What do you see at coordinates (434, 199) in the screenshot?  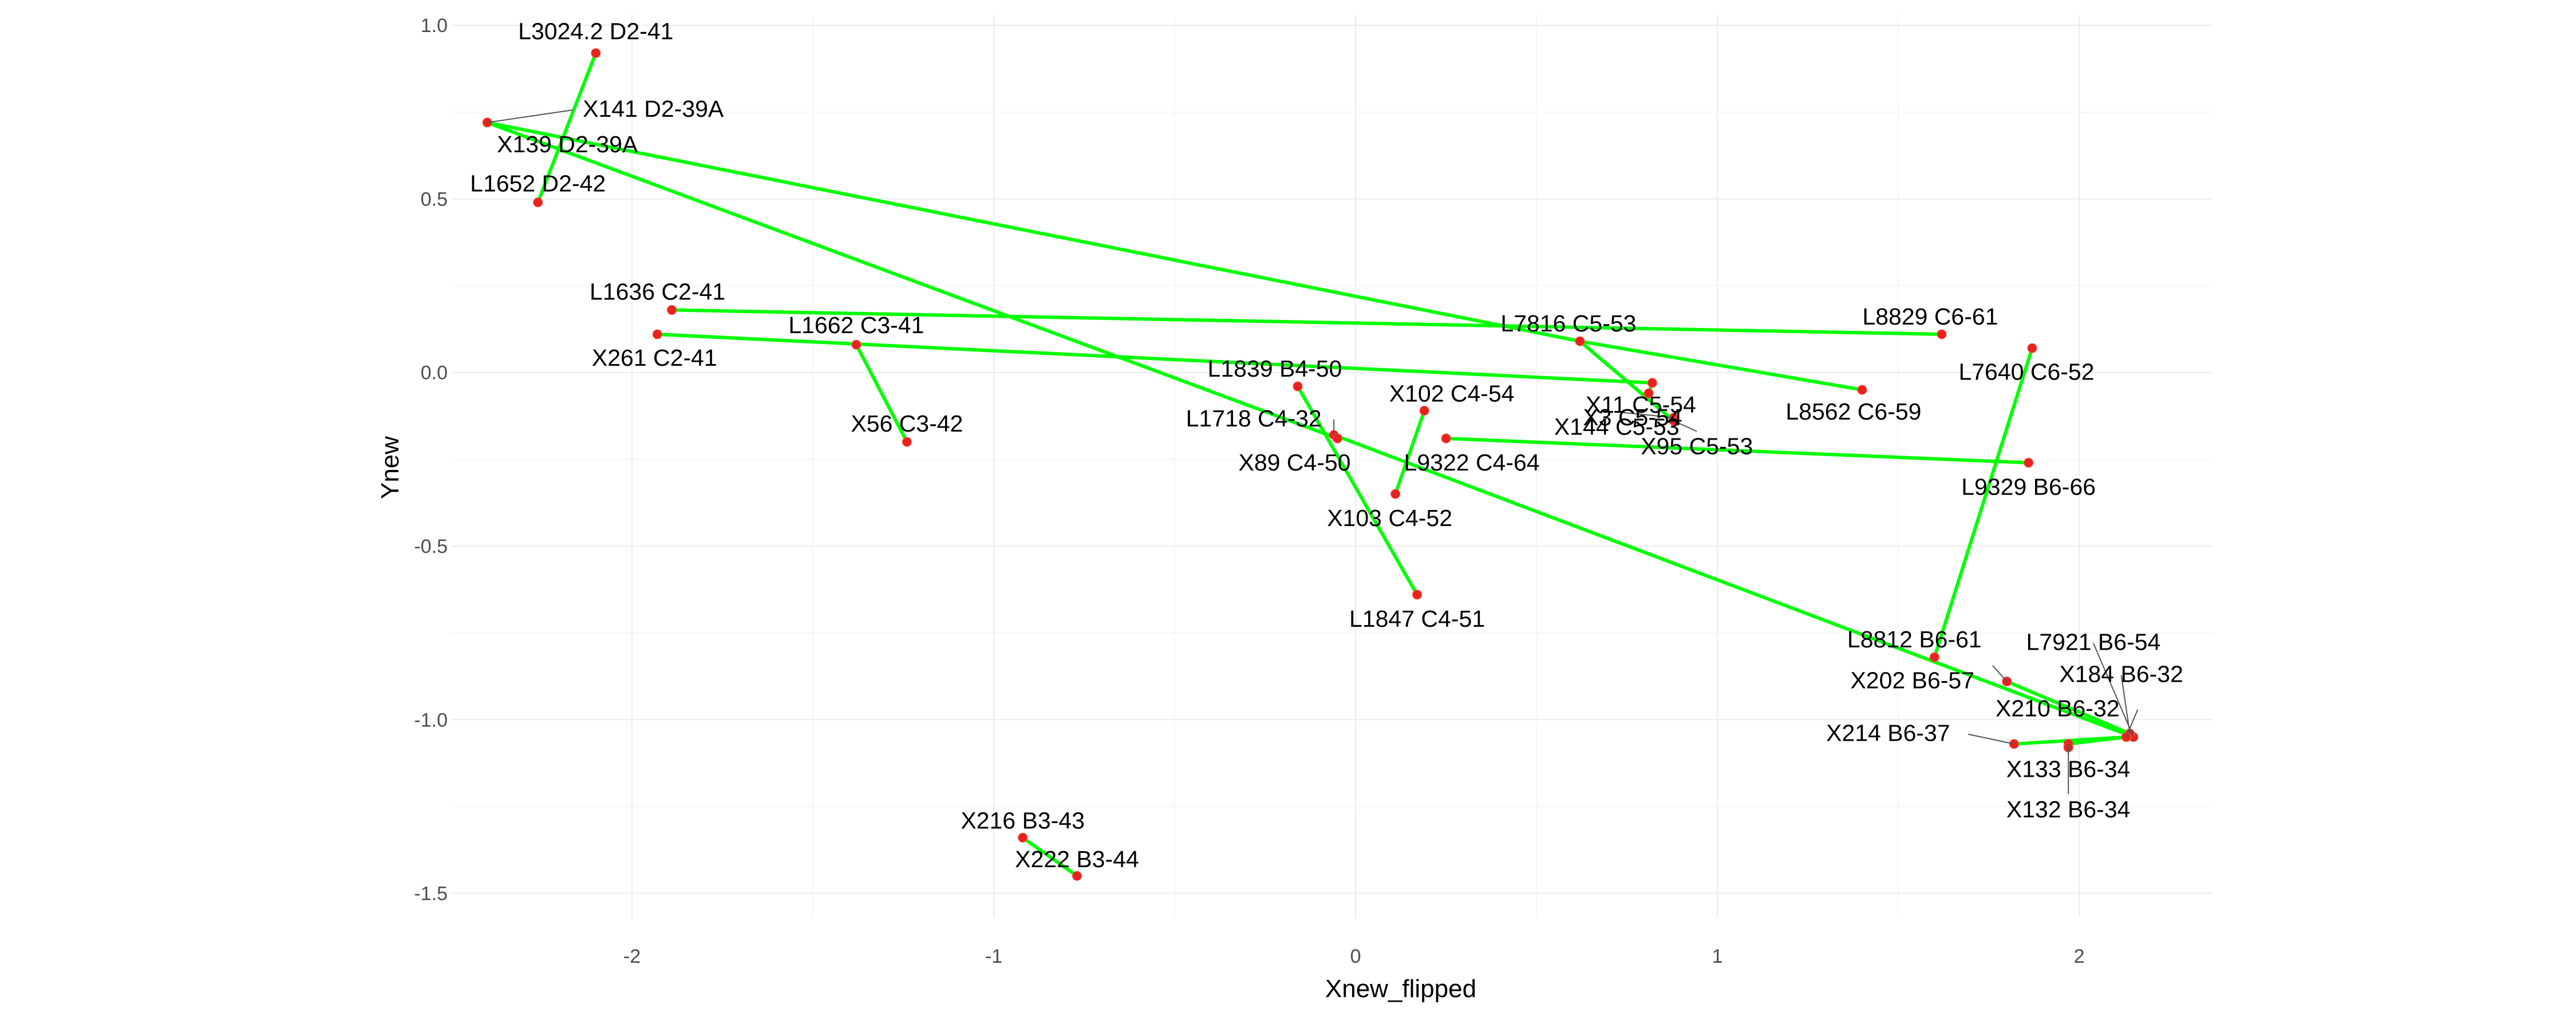 I see `y-tick-label: 0.5` at bounding box center [434, 199].